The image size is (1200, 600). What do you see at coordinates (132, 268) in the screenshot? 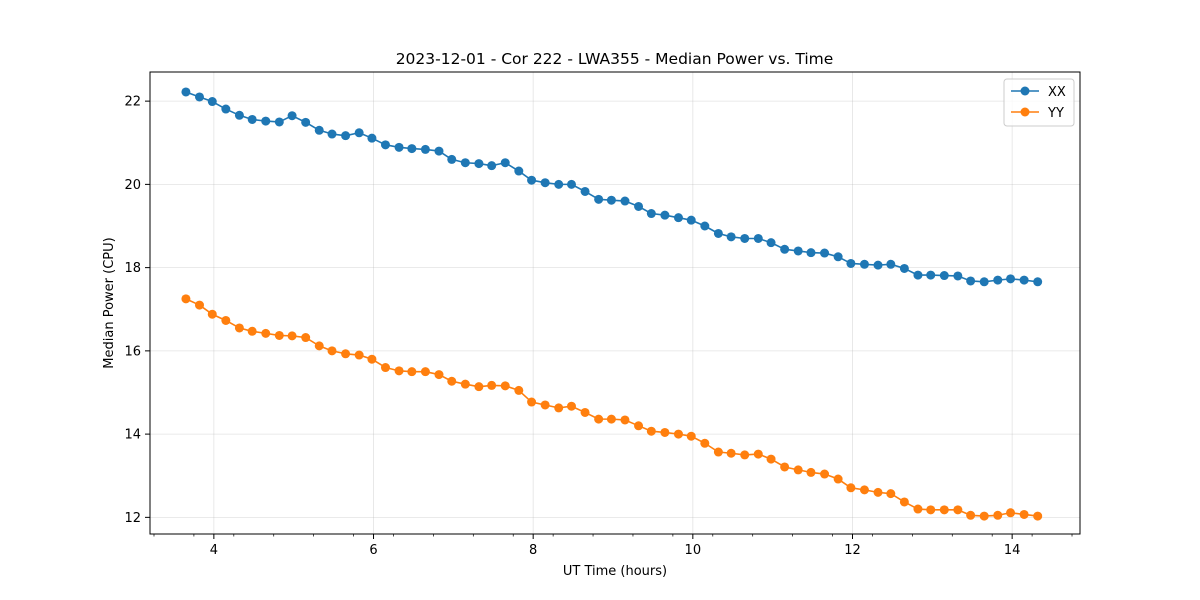
I see `y-tick-label: 18` at bounding box center [132, 268].